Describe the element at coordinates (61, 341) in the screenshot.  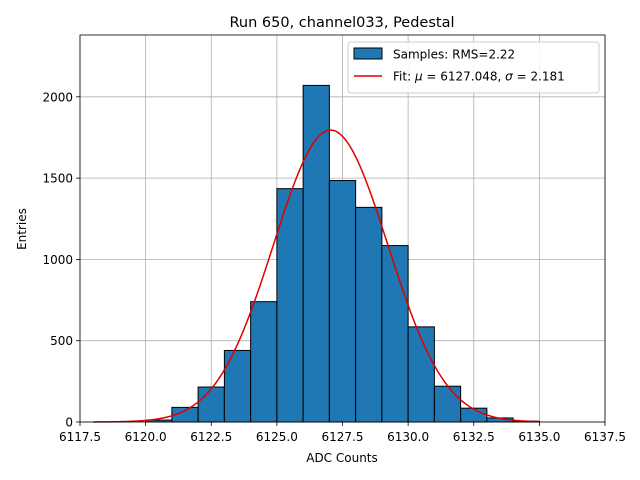
I see `y-tick-label-1: 500` at that location.